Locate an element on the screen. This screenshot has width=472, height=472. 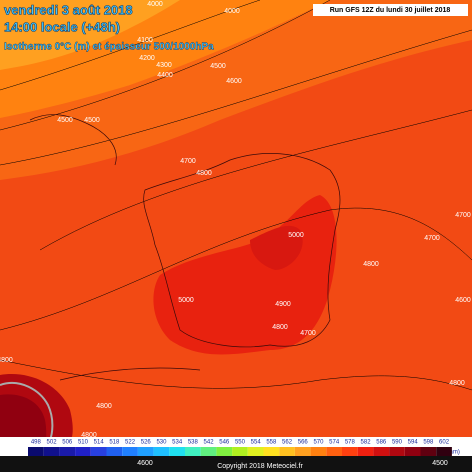
legend-label: 598 is located at coordinates (428, 443).